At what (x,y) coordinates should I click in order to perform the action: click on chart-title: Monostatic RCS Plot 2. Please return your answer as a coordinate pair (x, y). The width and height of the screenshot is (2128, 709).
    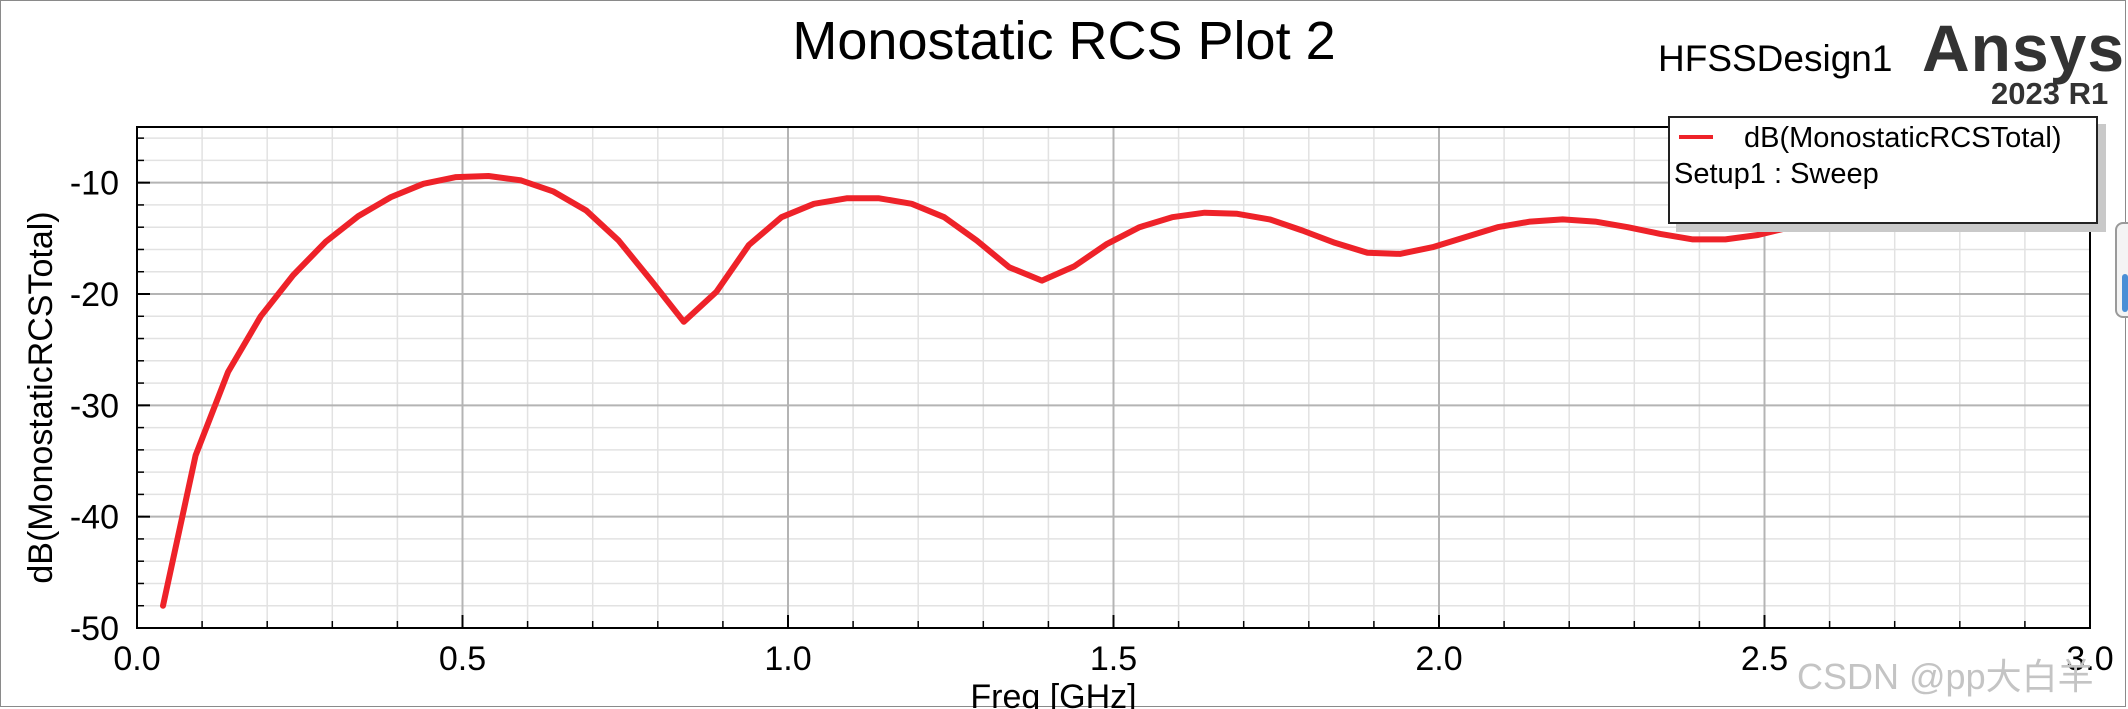
    Looking at the image, I should click on (1064, 41).